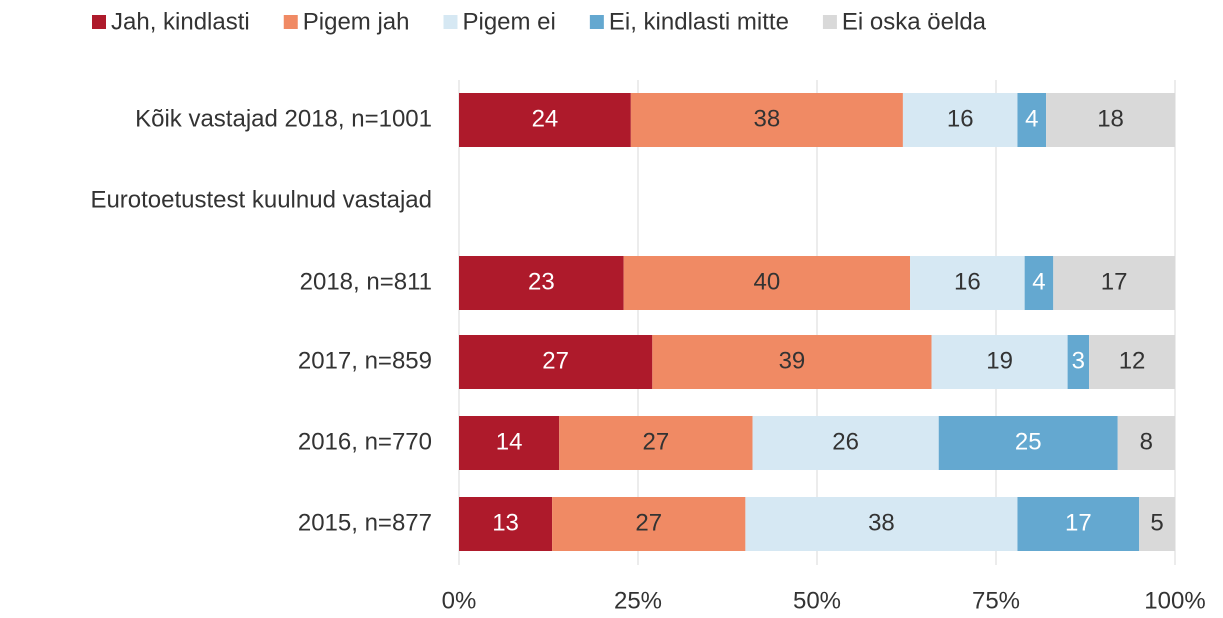 The width and height of the screenshot is (1223, 618). I want to click on category-label: 2017, n=859, so click(365, 360).